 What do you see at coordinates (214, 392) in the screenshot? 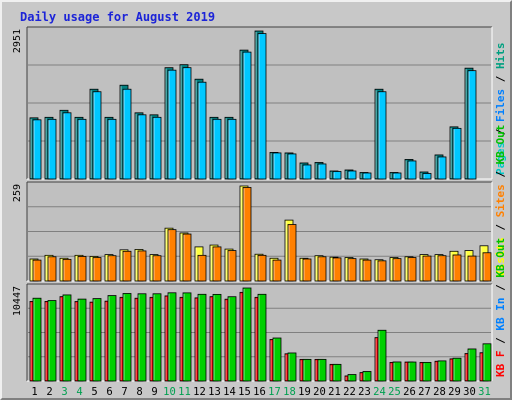
I see `day-label: 13` at bounding box center [214, 392].